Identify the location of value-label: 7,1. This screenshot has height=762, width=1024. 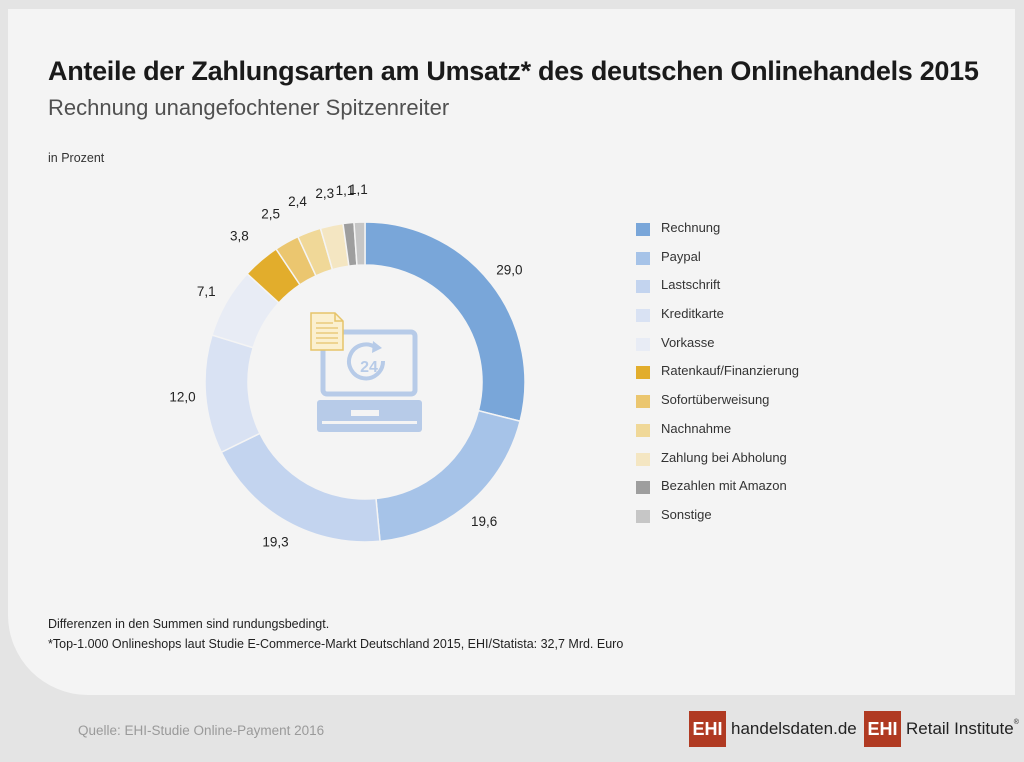
(206, 291).